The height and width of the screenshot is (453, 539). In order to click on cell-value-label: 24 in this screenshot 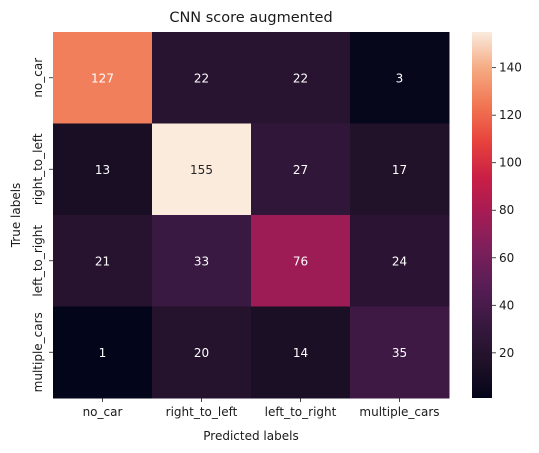, I will do `click(399, 261)`.